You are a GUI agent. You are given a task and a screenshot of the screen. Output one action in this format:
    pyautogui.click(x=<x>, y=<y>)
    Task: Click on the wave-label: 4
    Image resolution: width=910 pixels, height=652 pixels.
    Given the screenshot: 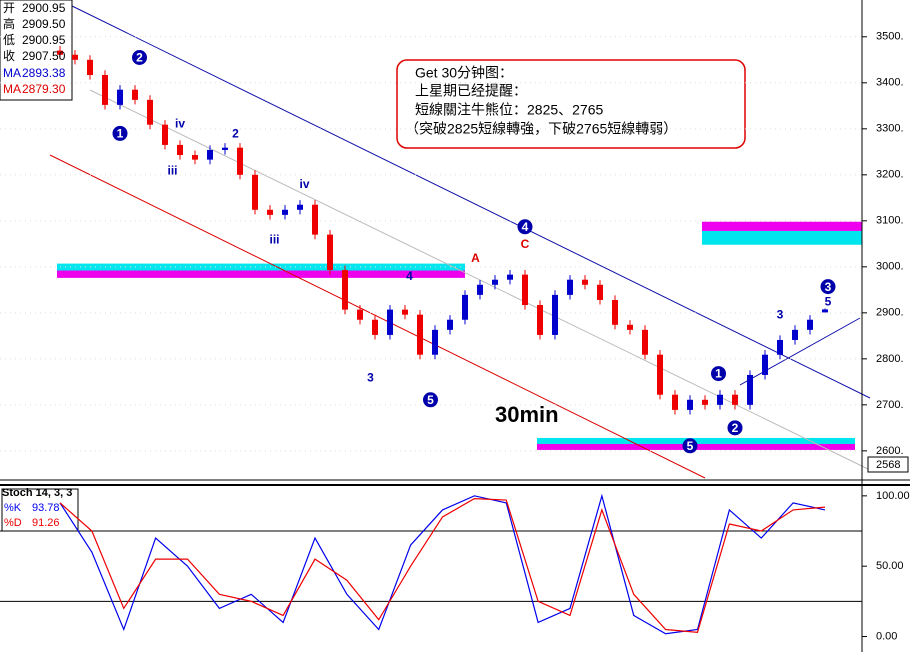 What is the action you would take?
    pyautogui.click(x=525, y=227)
    